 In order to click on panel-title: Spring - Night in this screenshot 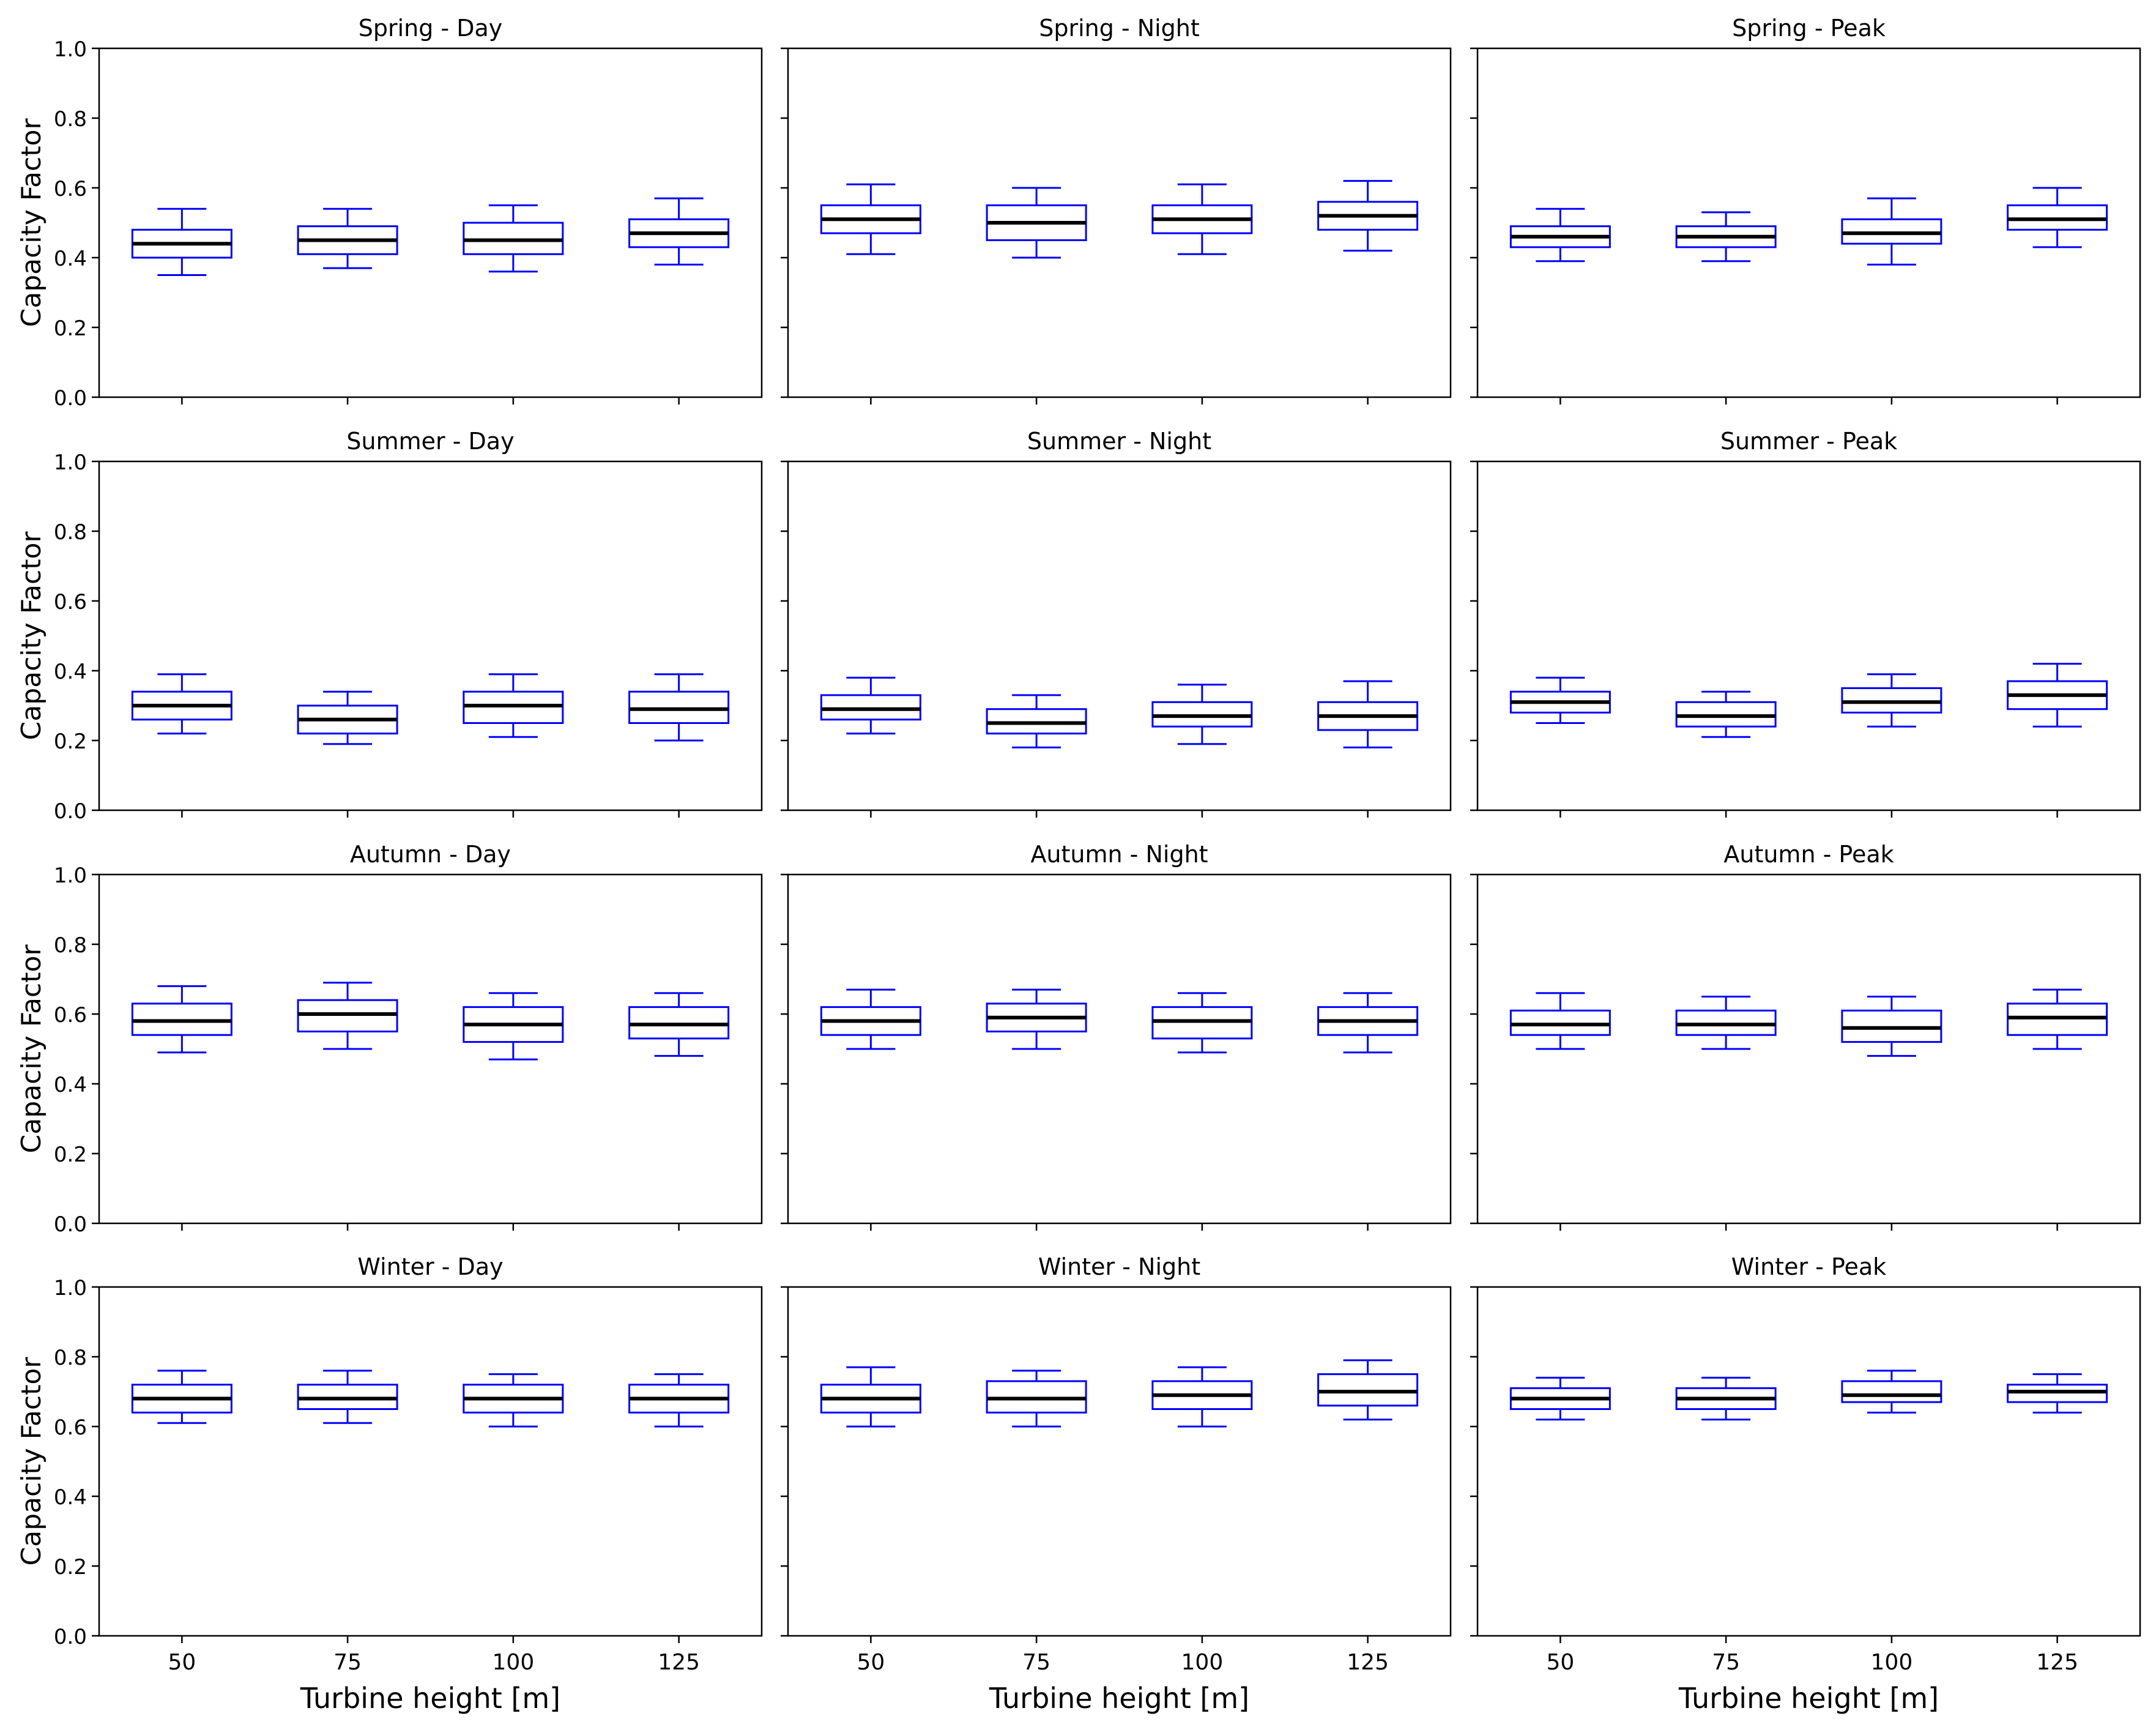, I will do `click(1119, 28)`.